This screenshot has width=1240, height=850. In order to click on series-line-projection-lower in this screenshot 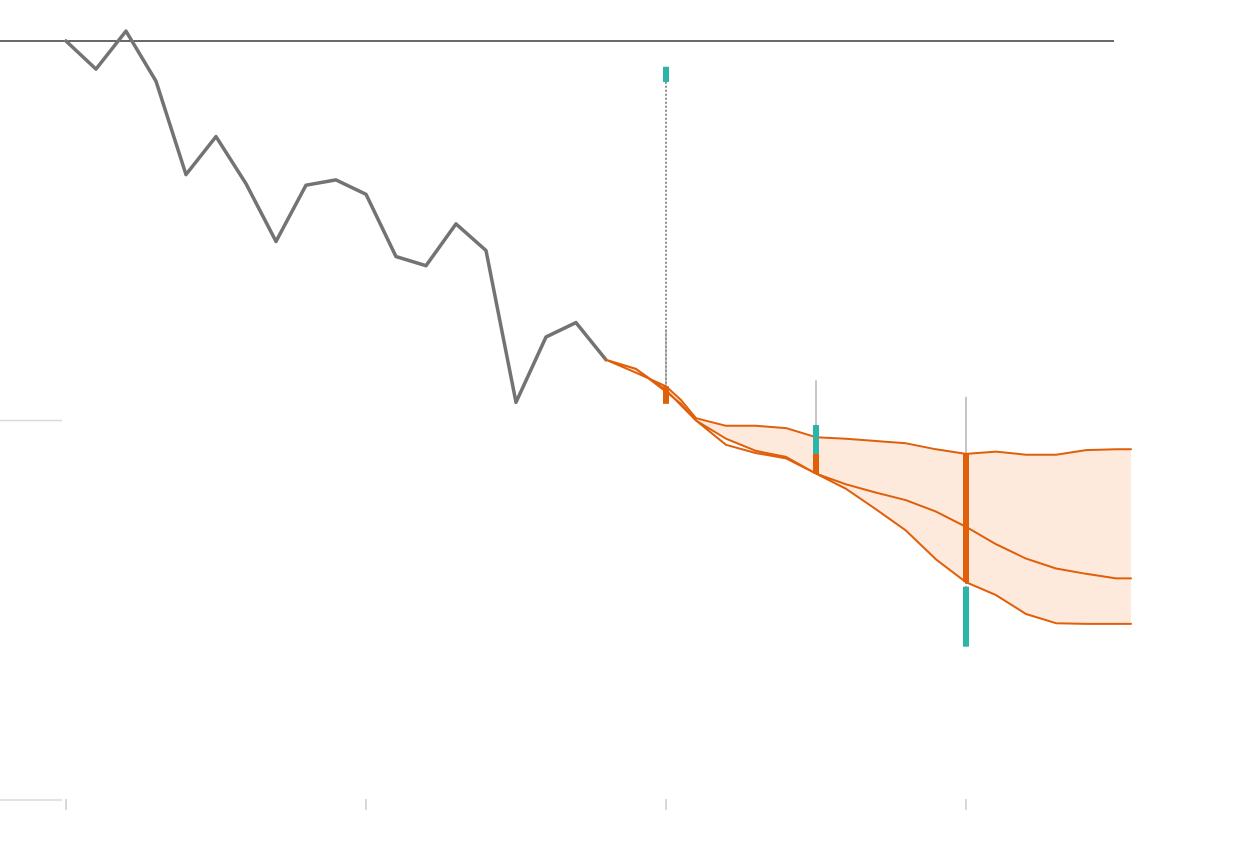, I will do `click(868, 491)`.